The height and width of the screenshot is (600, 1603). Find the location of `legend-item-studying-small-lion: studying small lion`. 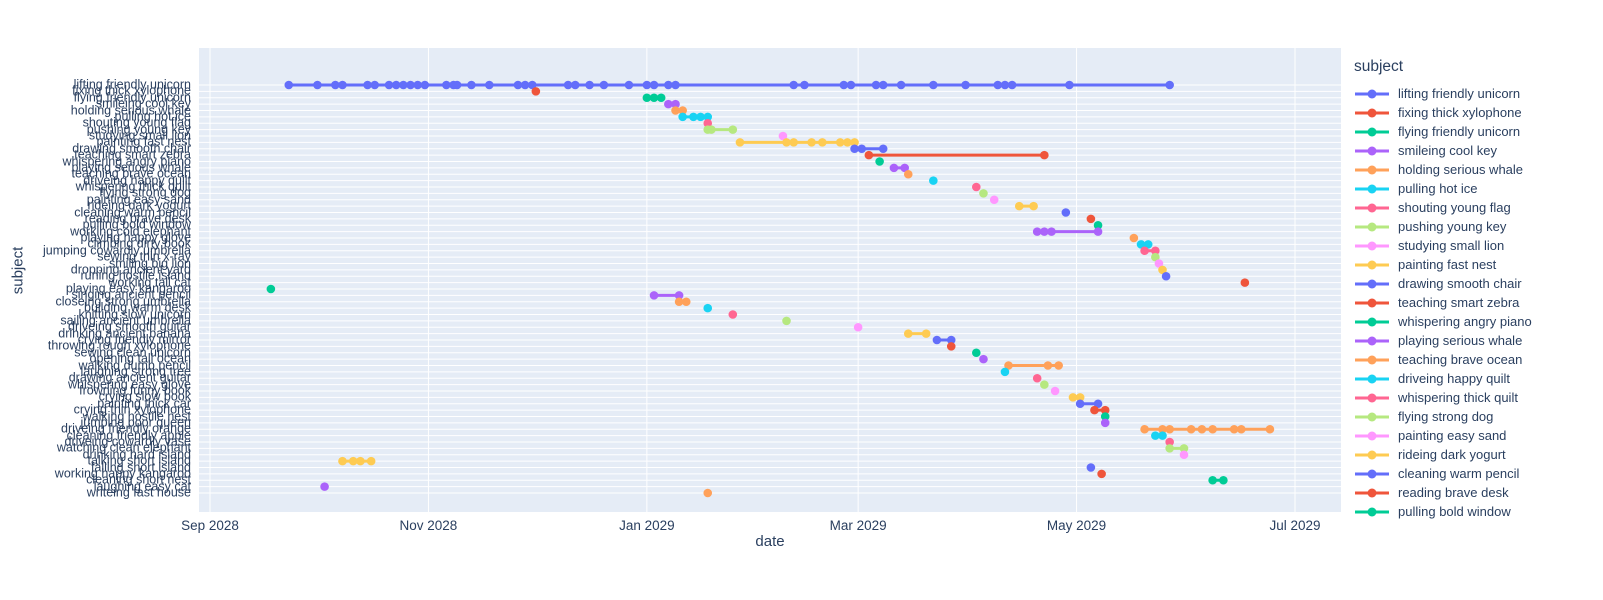

legend-item-studying-small-lion: studying small lion is located at coordinates (1476, 245).